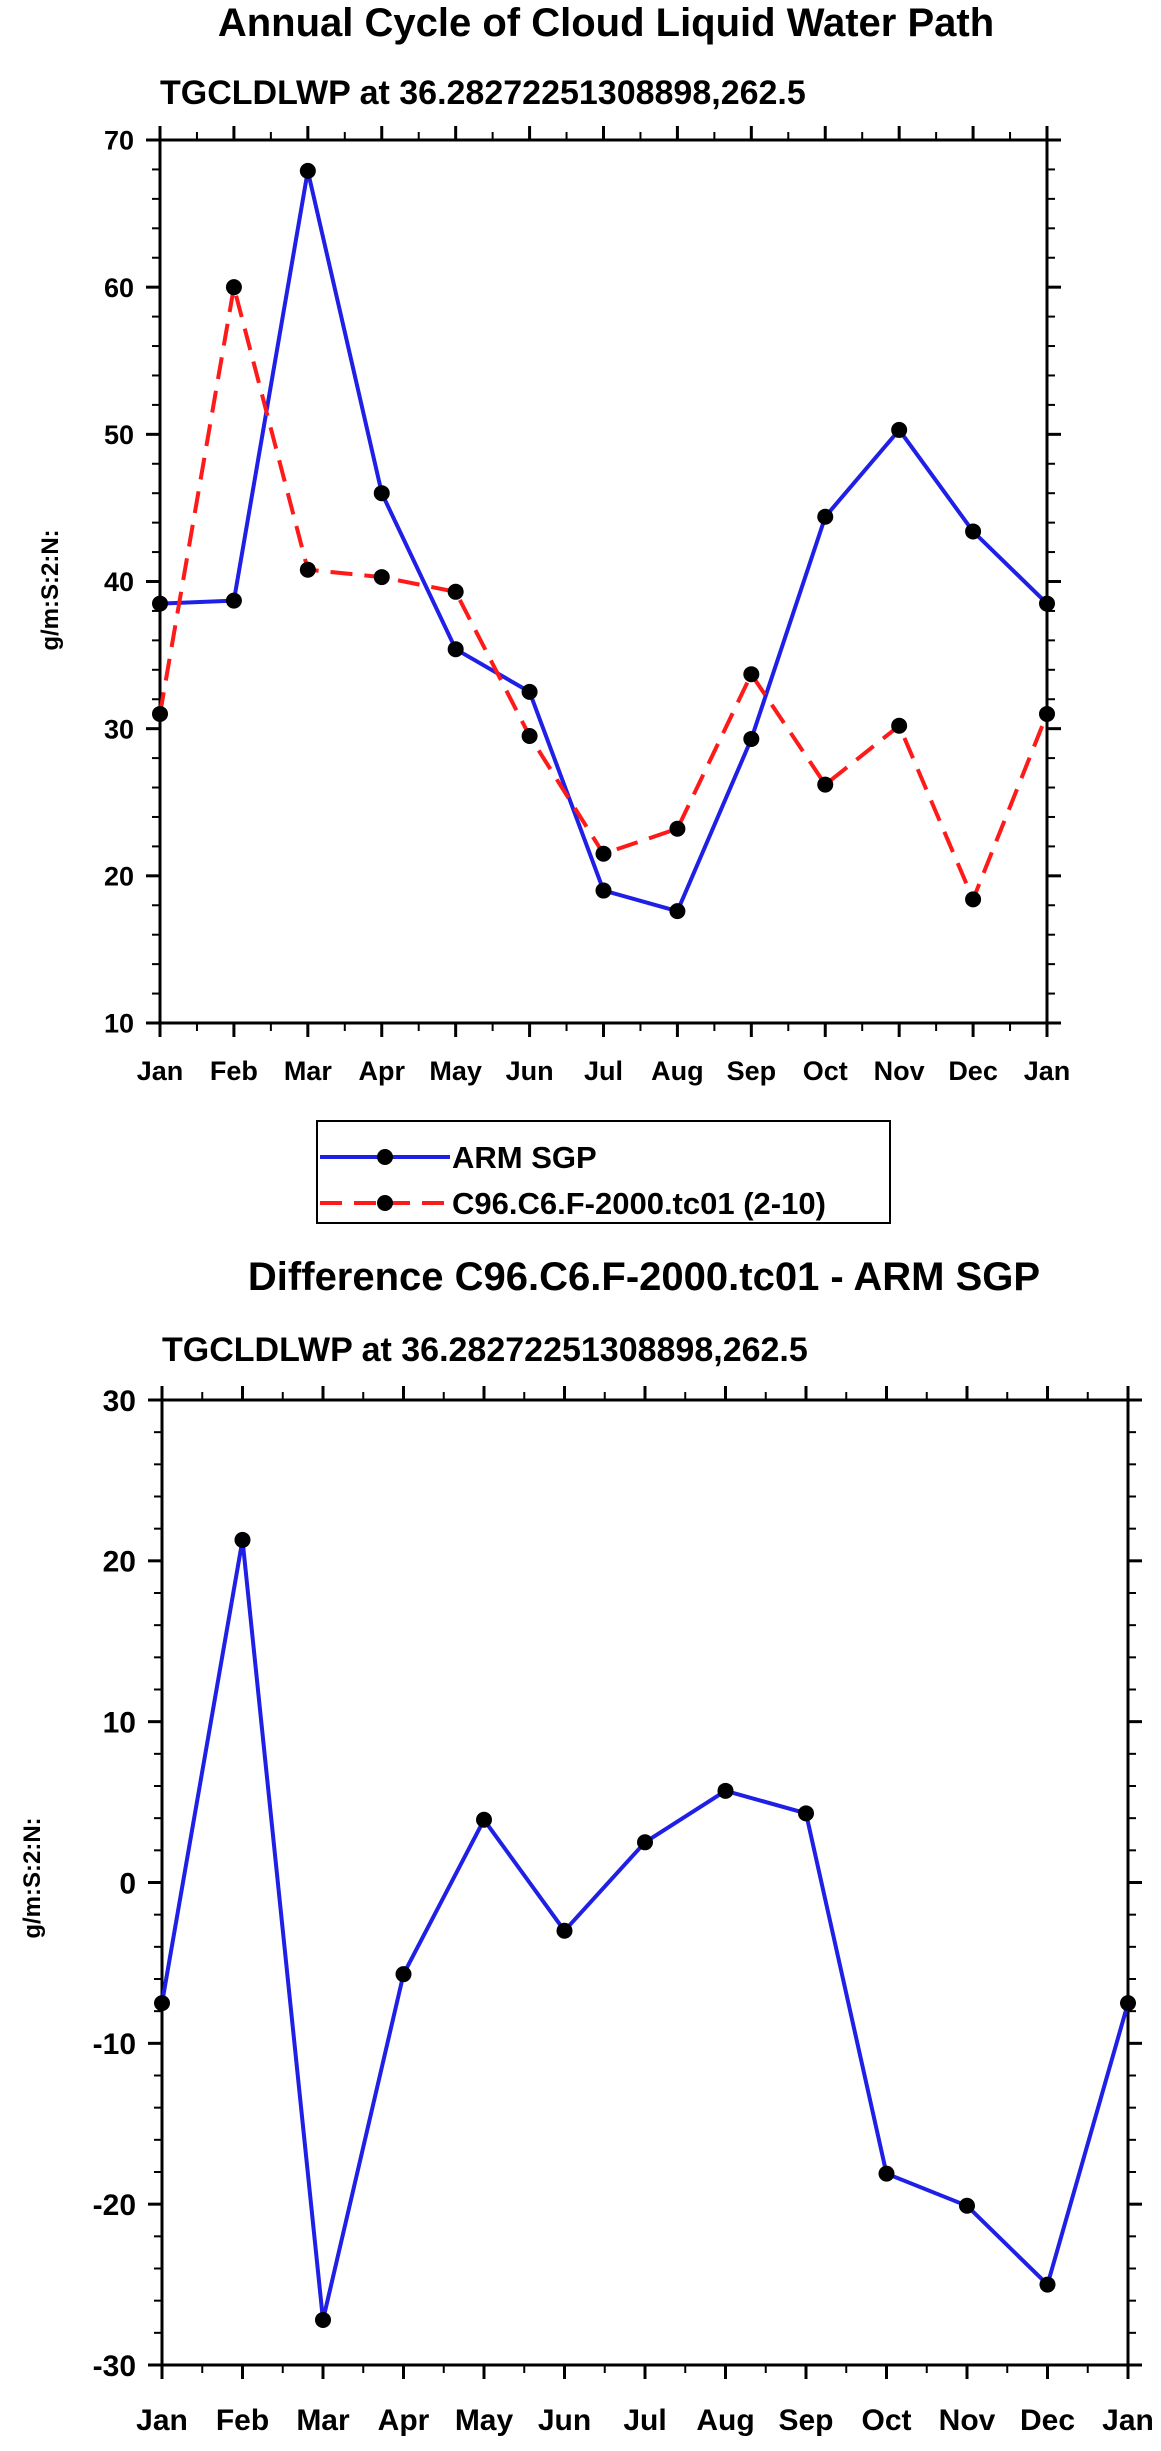 Image resolution: width=1161 pixels, height=2451 pixels. I want to click on y-tick-label: -30, so click(114, 2366).